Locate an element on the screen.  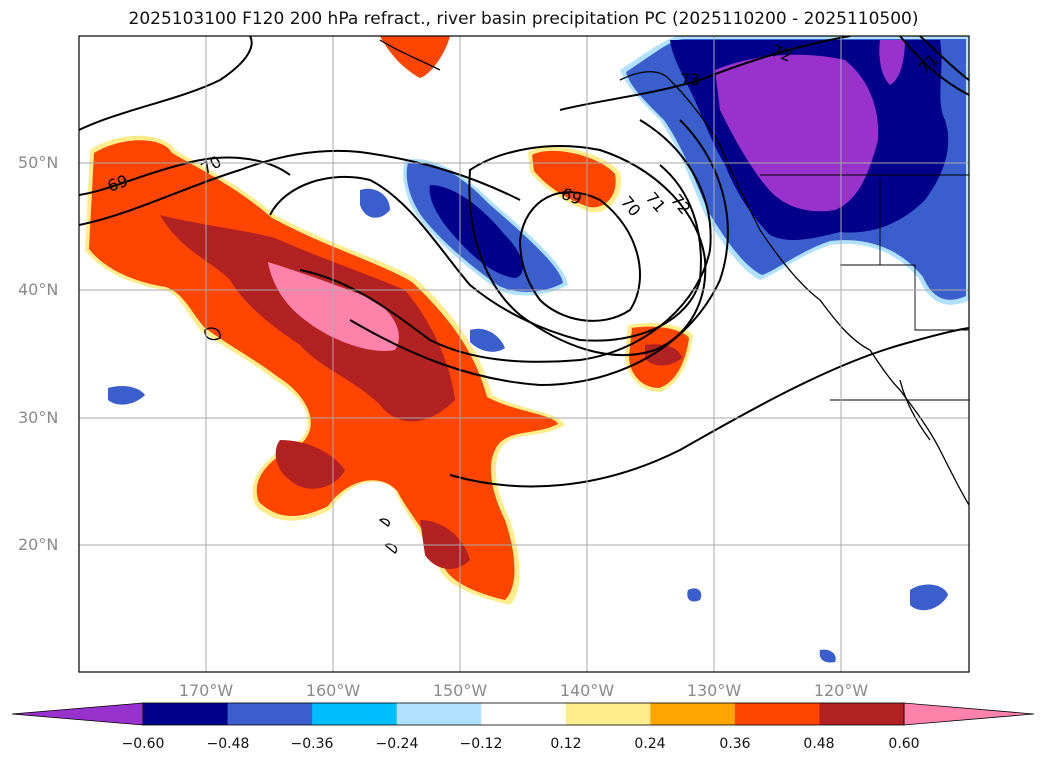
colorbar-frame is located at coordinates (523, 714).